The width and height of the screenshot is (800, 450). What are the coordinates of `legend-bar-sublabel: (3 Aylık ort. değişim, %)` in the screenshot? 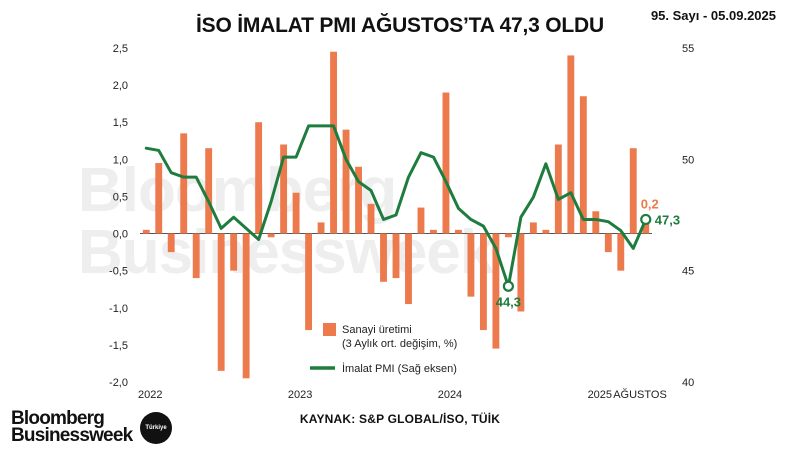 It's located at (399, 344).